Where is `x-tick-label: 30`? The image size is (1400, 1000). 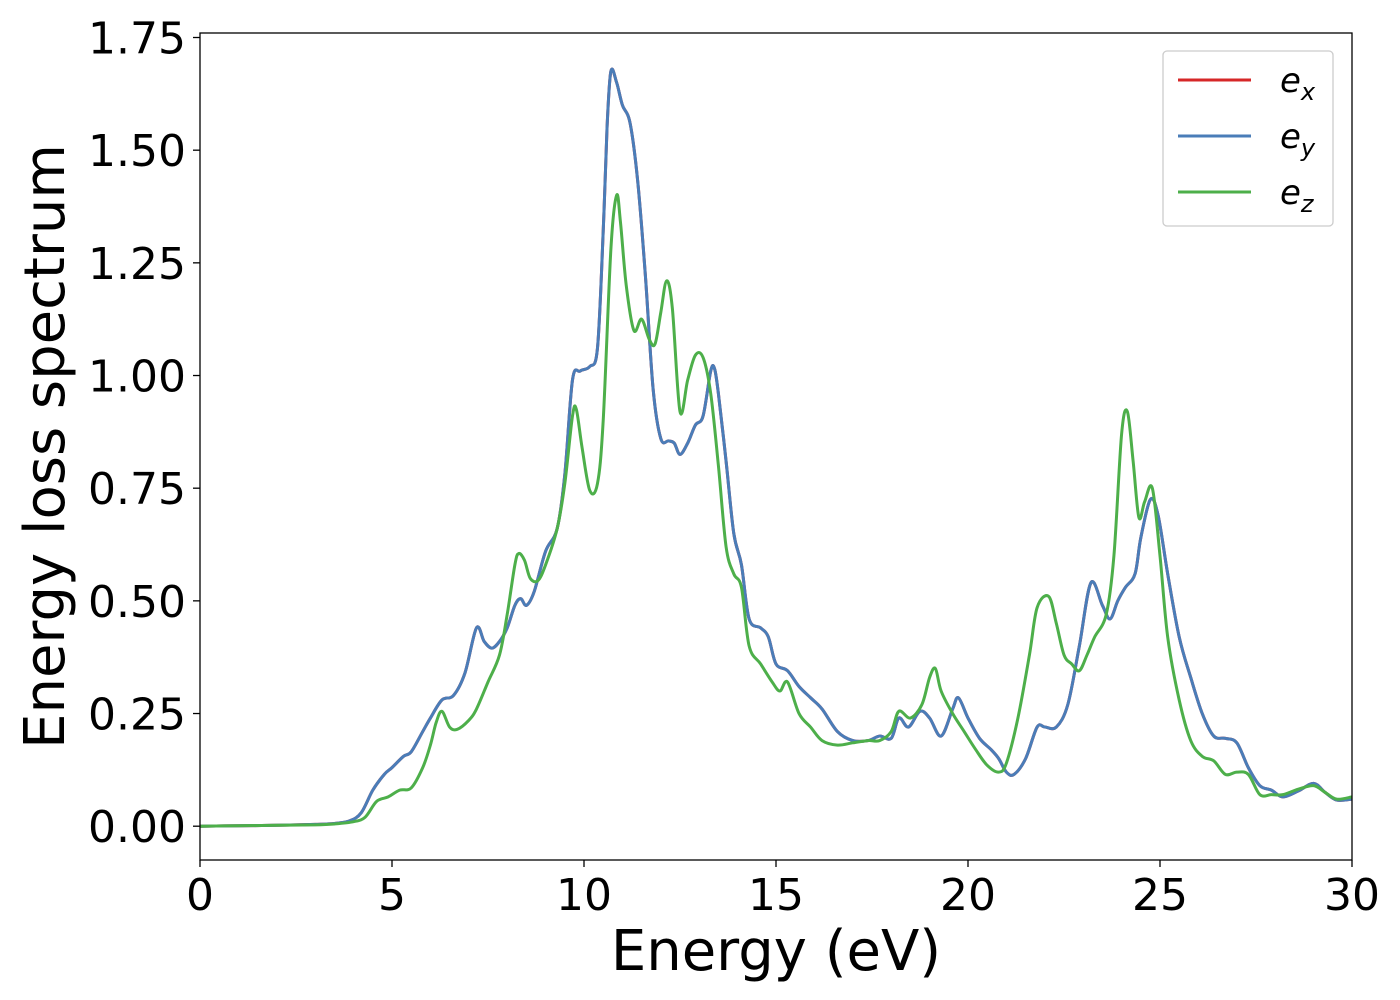
x-tick-label: 30 is located at coordinates (1352, 895).